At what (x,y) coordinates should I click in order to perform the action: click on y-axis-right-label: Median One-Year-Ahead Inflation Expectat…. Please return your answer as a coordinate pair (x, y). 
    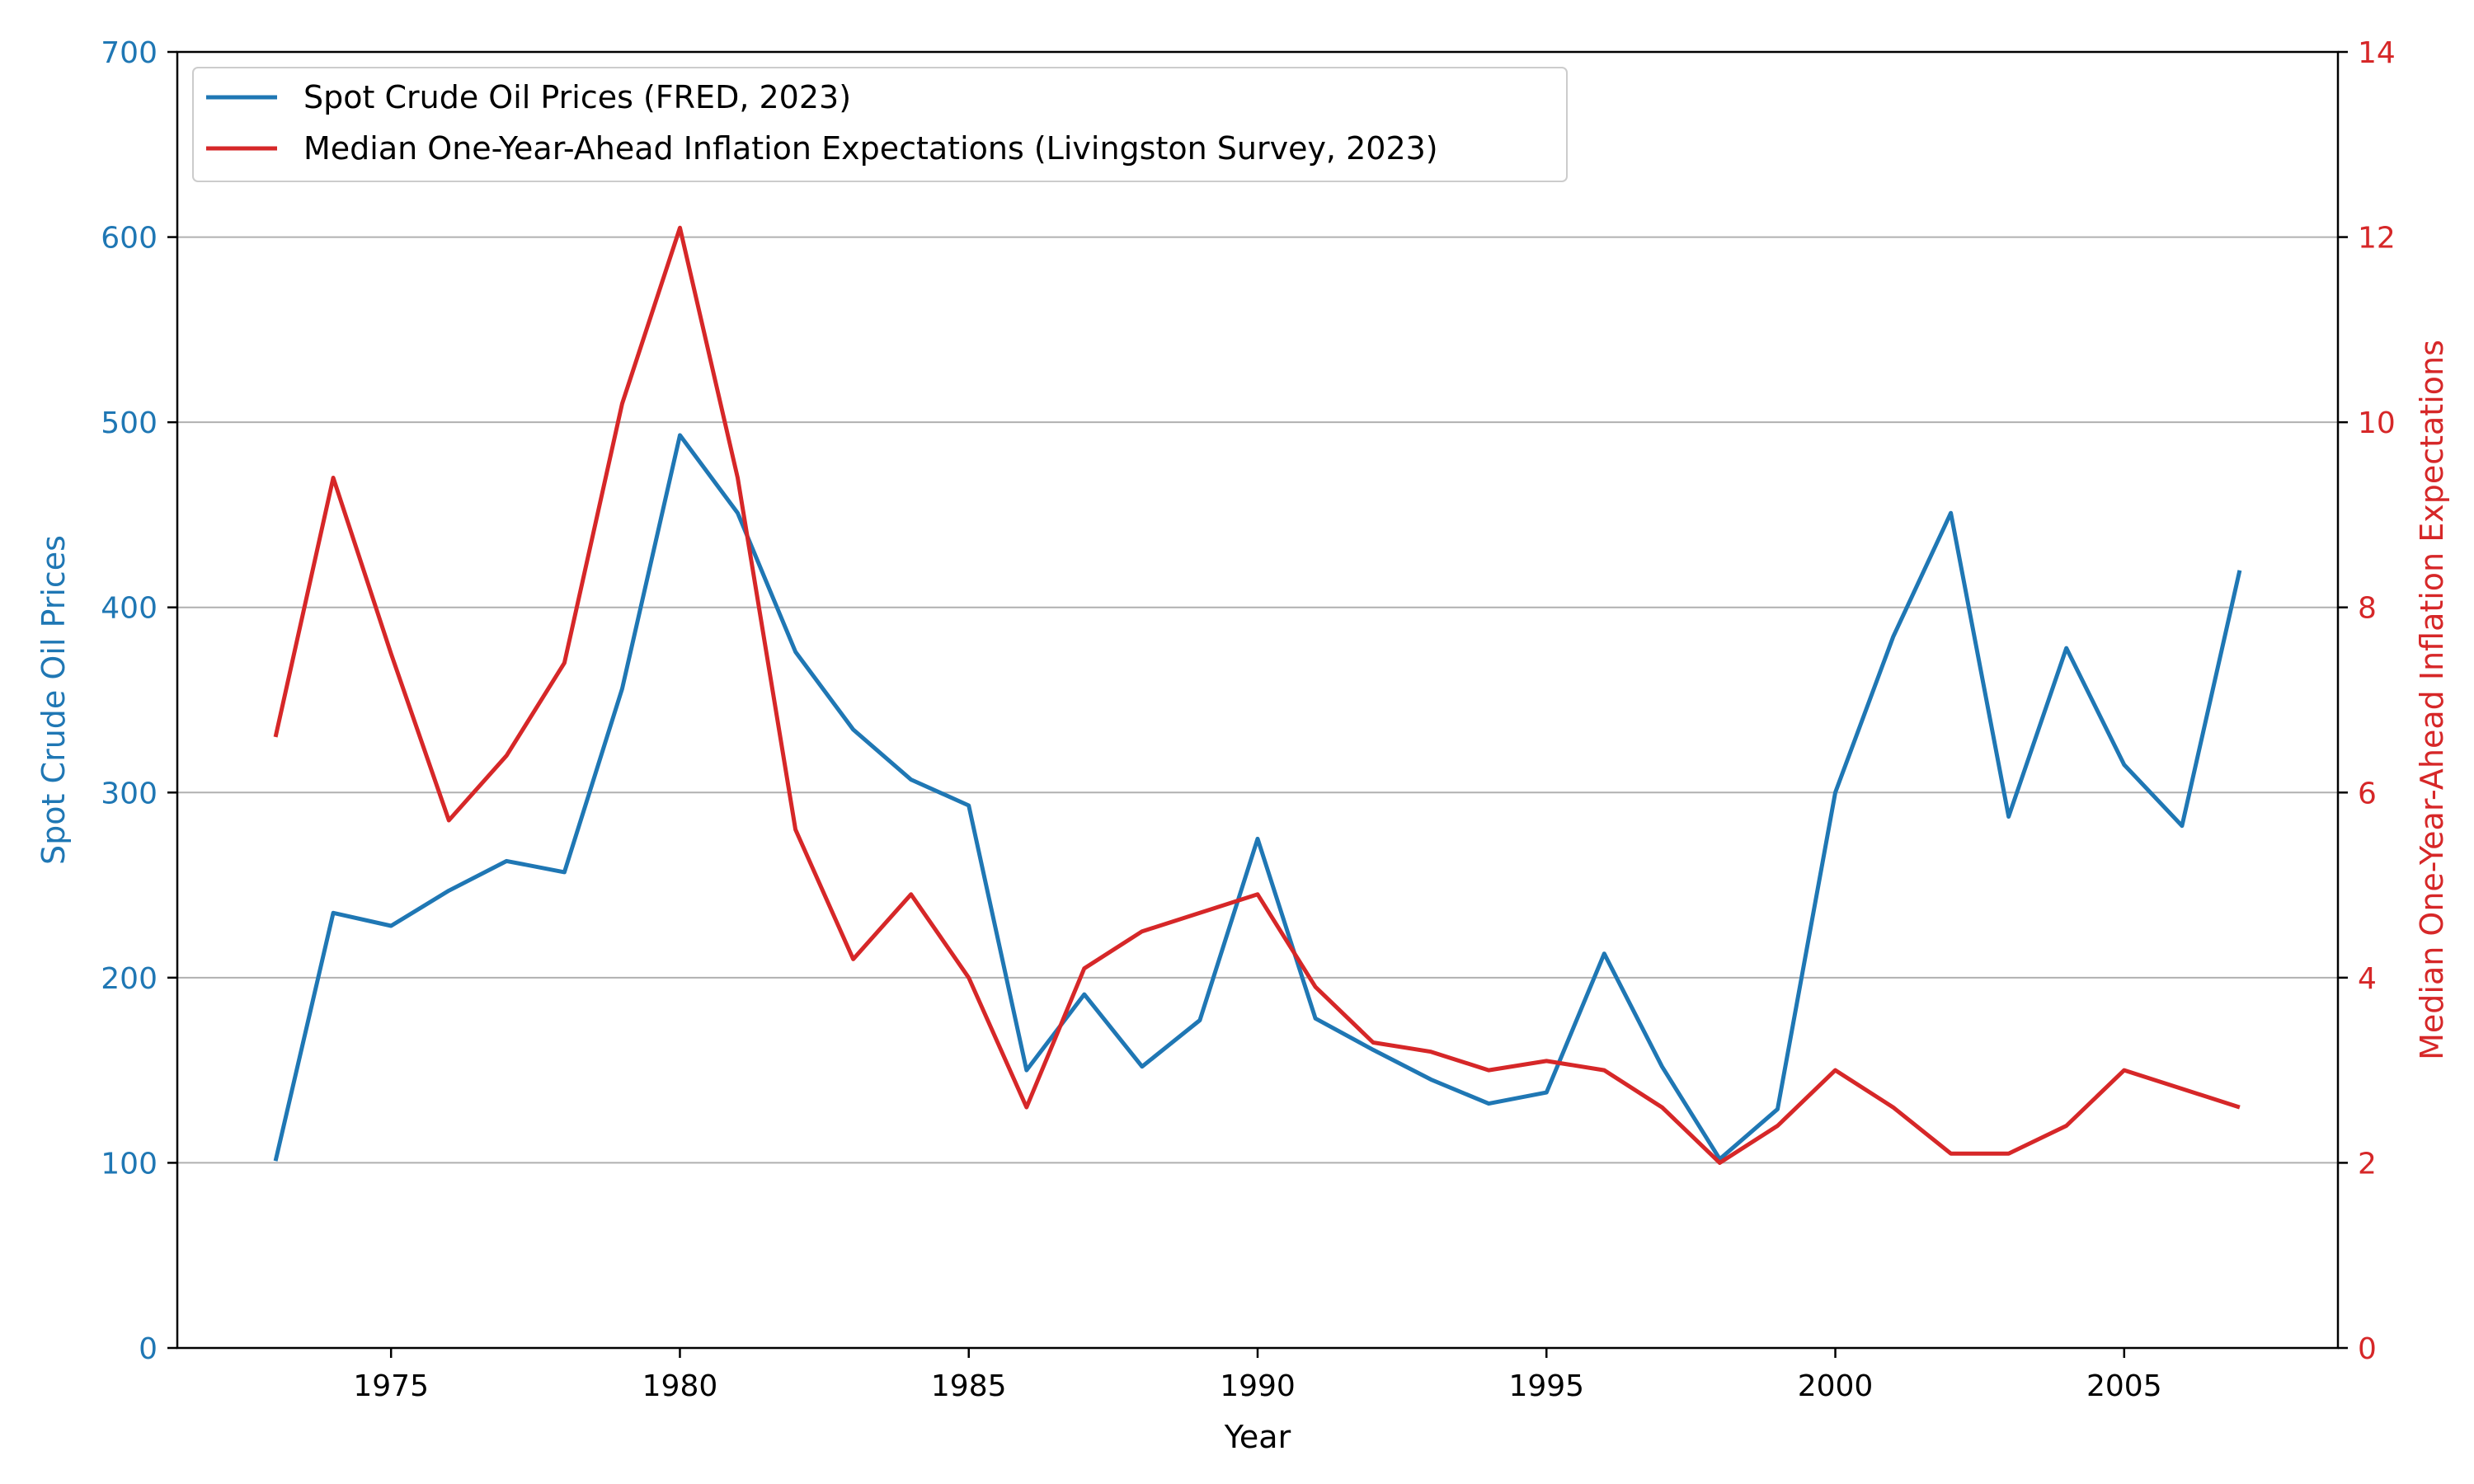
    Looking at the image, I should click on (2432, 700).